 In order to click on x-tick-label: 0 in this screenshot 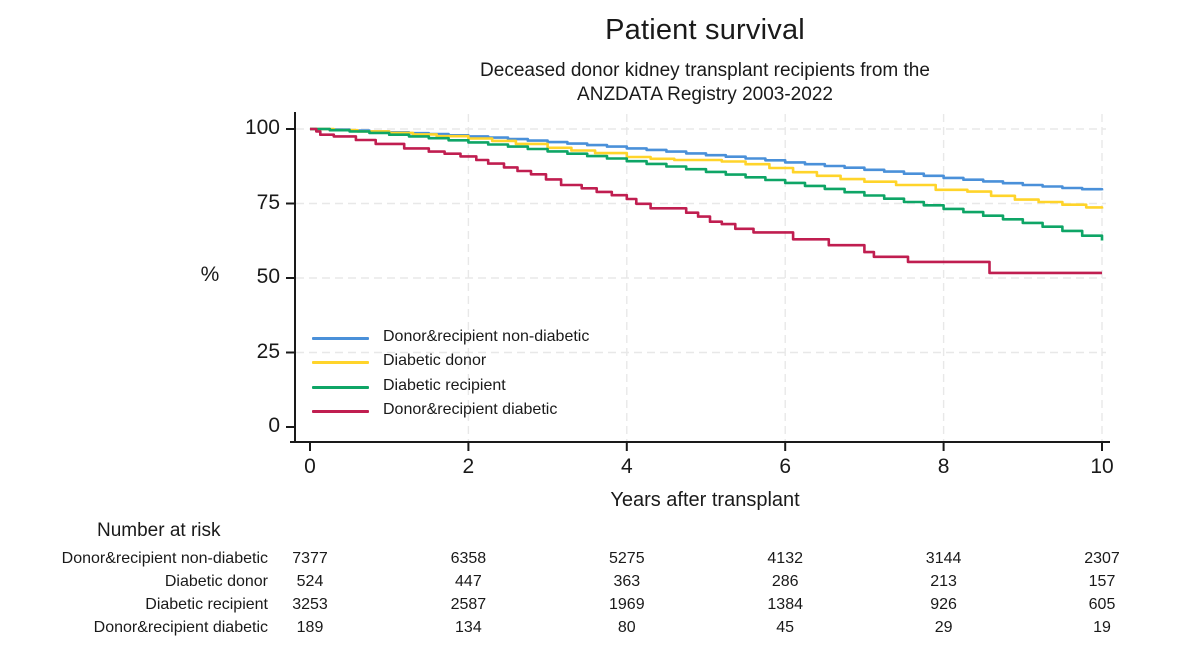, I will do `click(310, 466)`.